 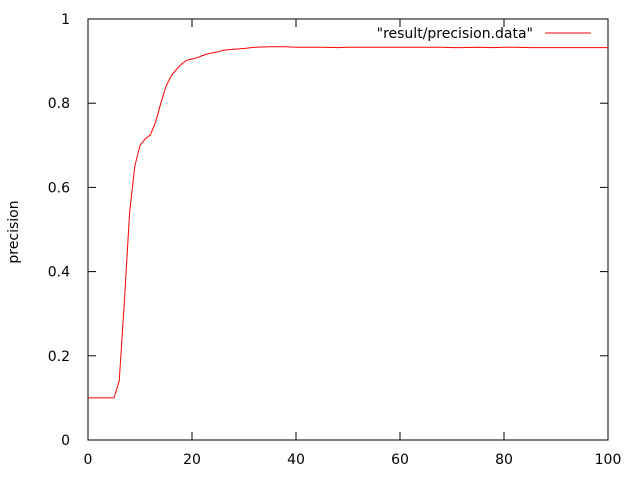 I want to click on x-tick-label: 100, so click(x=608, y=460).